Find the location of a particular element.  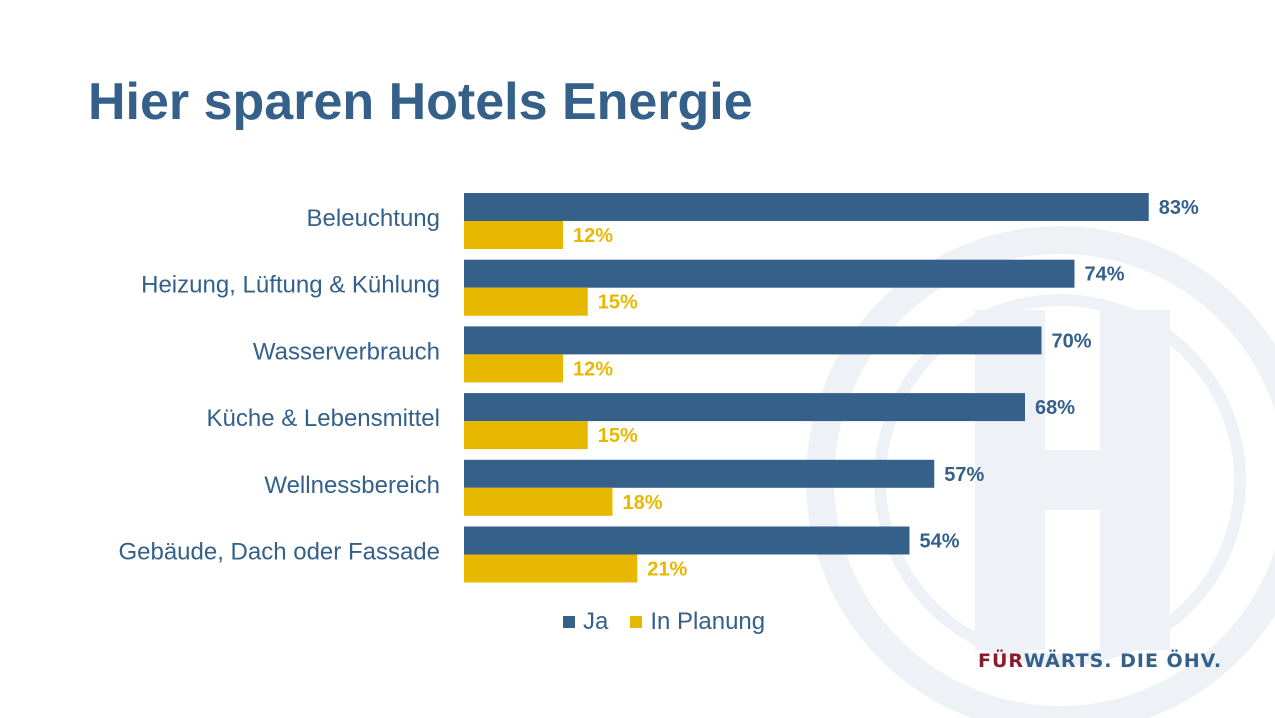

legend-swatch-ja is located at coordinates (569, 622).